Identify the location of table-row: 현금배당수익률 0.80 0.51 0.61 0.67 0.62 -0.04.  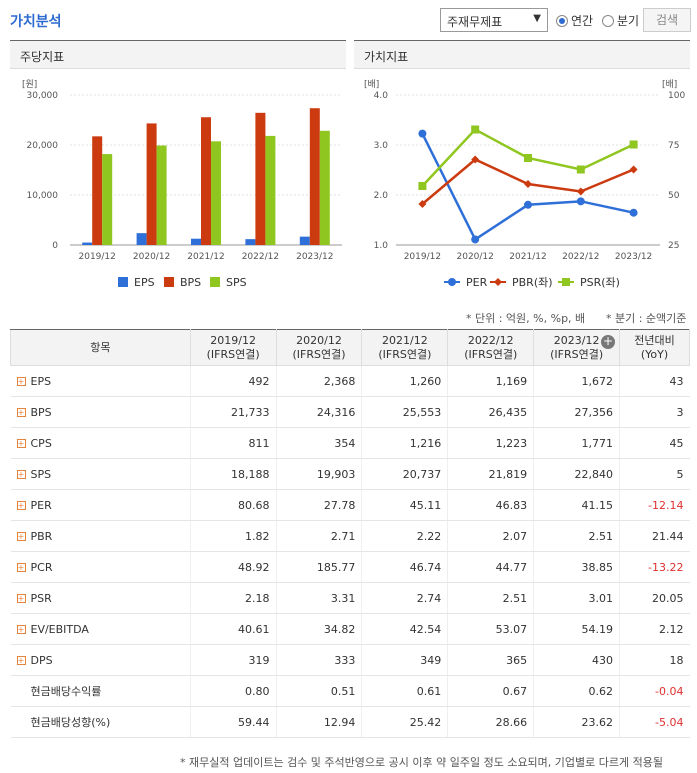
(350, 691).